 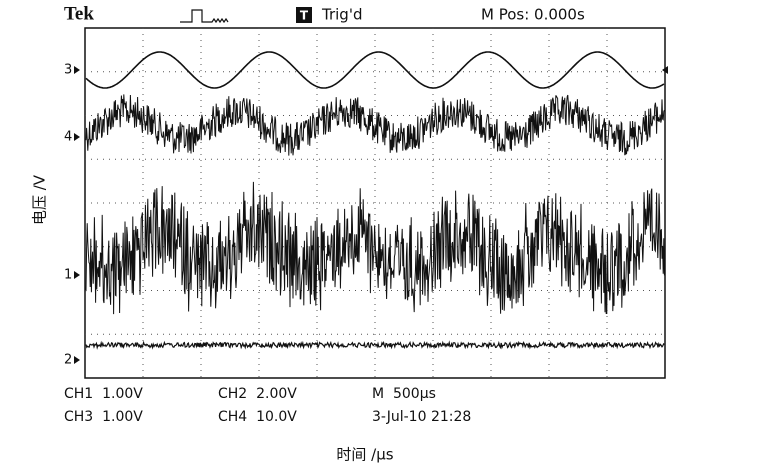 What do you see at coordinates (68, 137) in the screenshot?
I see `channel-marker: 4` at bounding box center [68, 137].